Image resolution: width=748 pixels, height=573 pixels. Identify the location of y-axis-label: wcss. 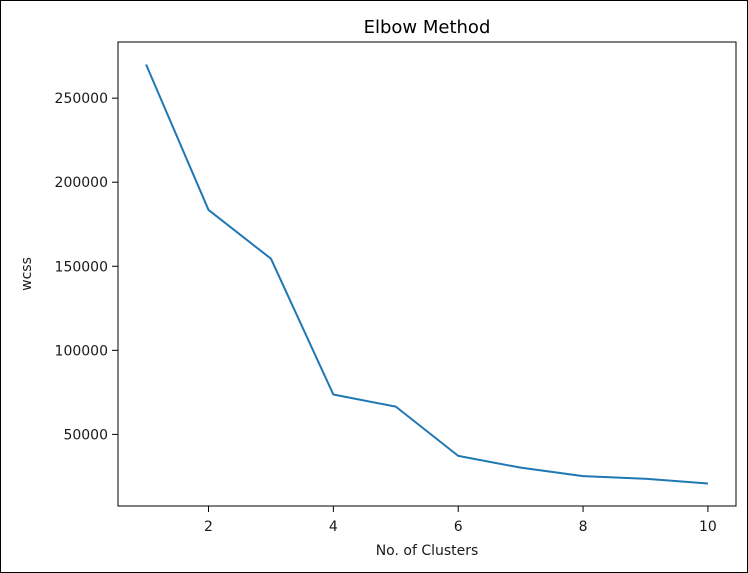
(27, 274).